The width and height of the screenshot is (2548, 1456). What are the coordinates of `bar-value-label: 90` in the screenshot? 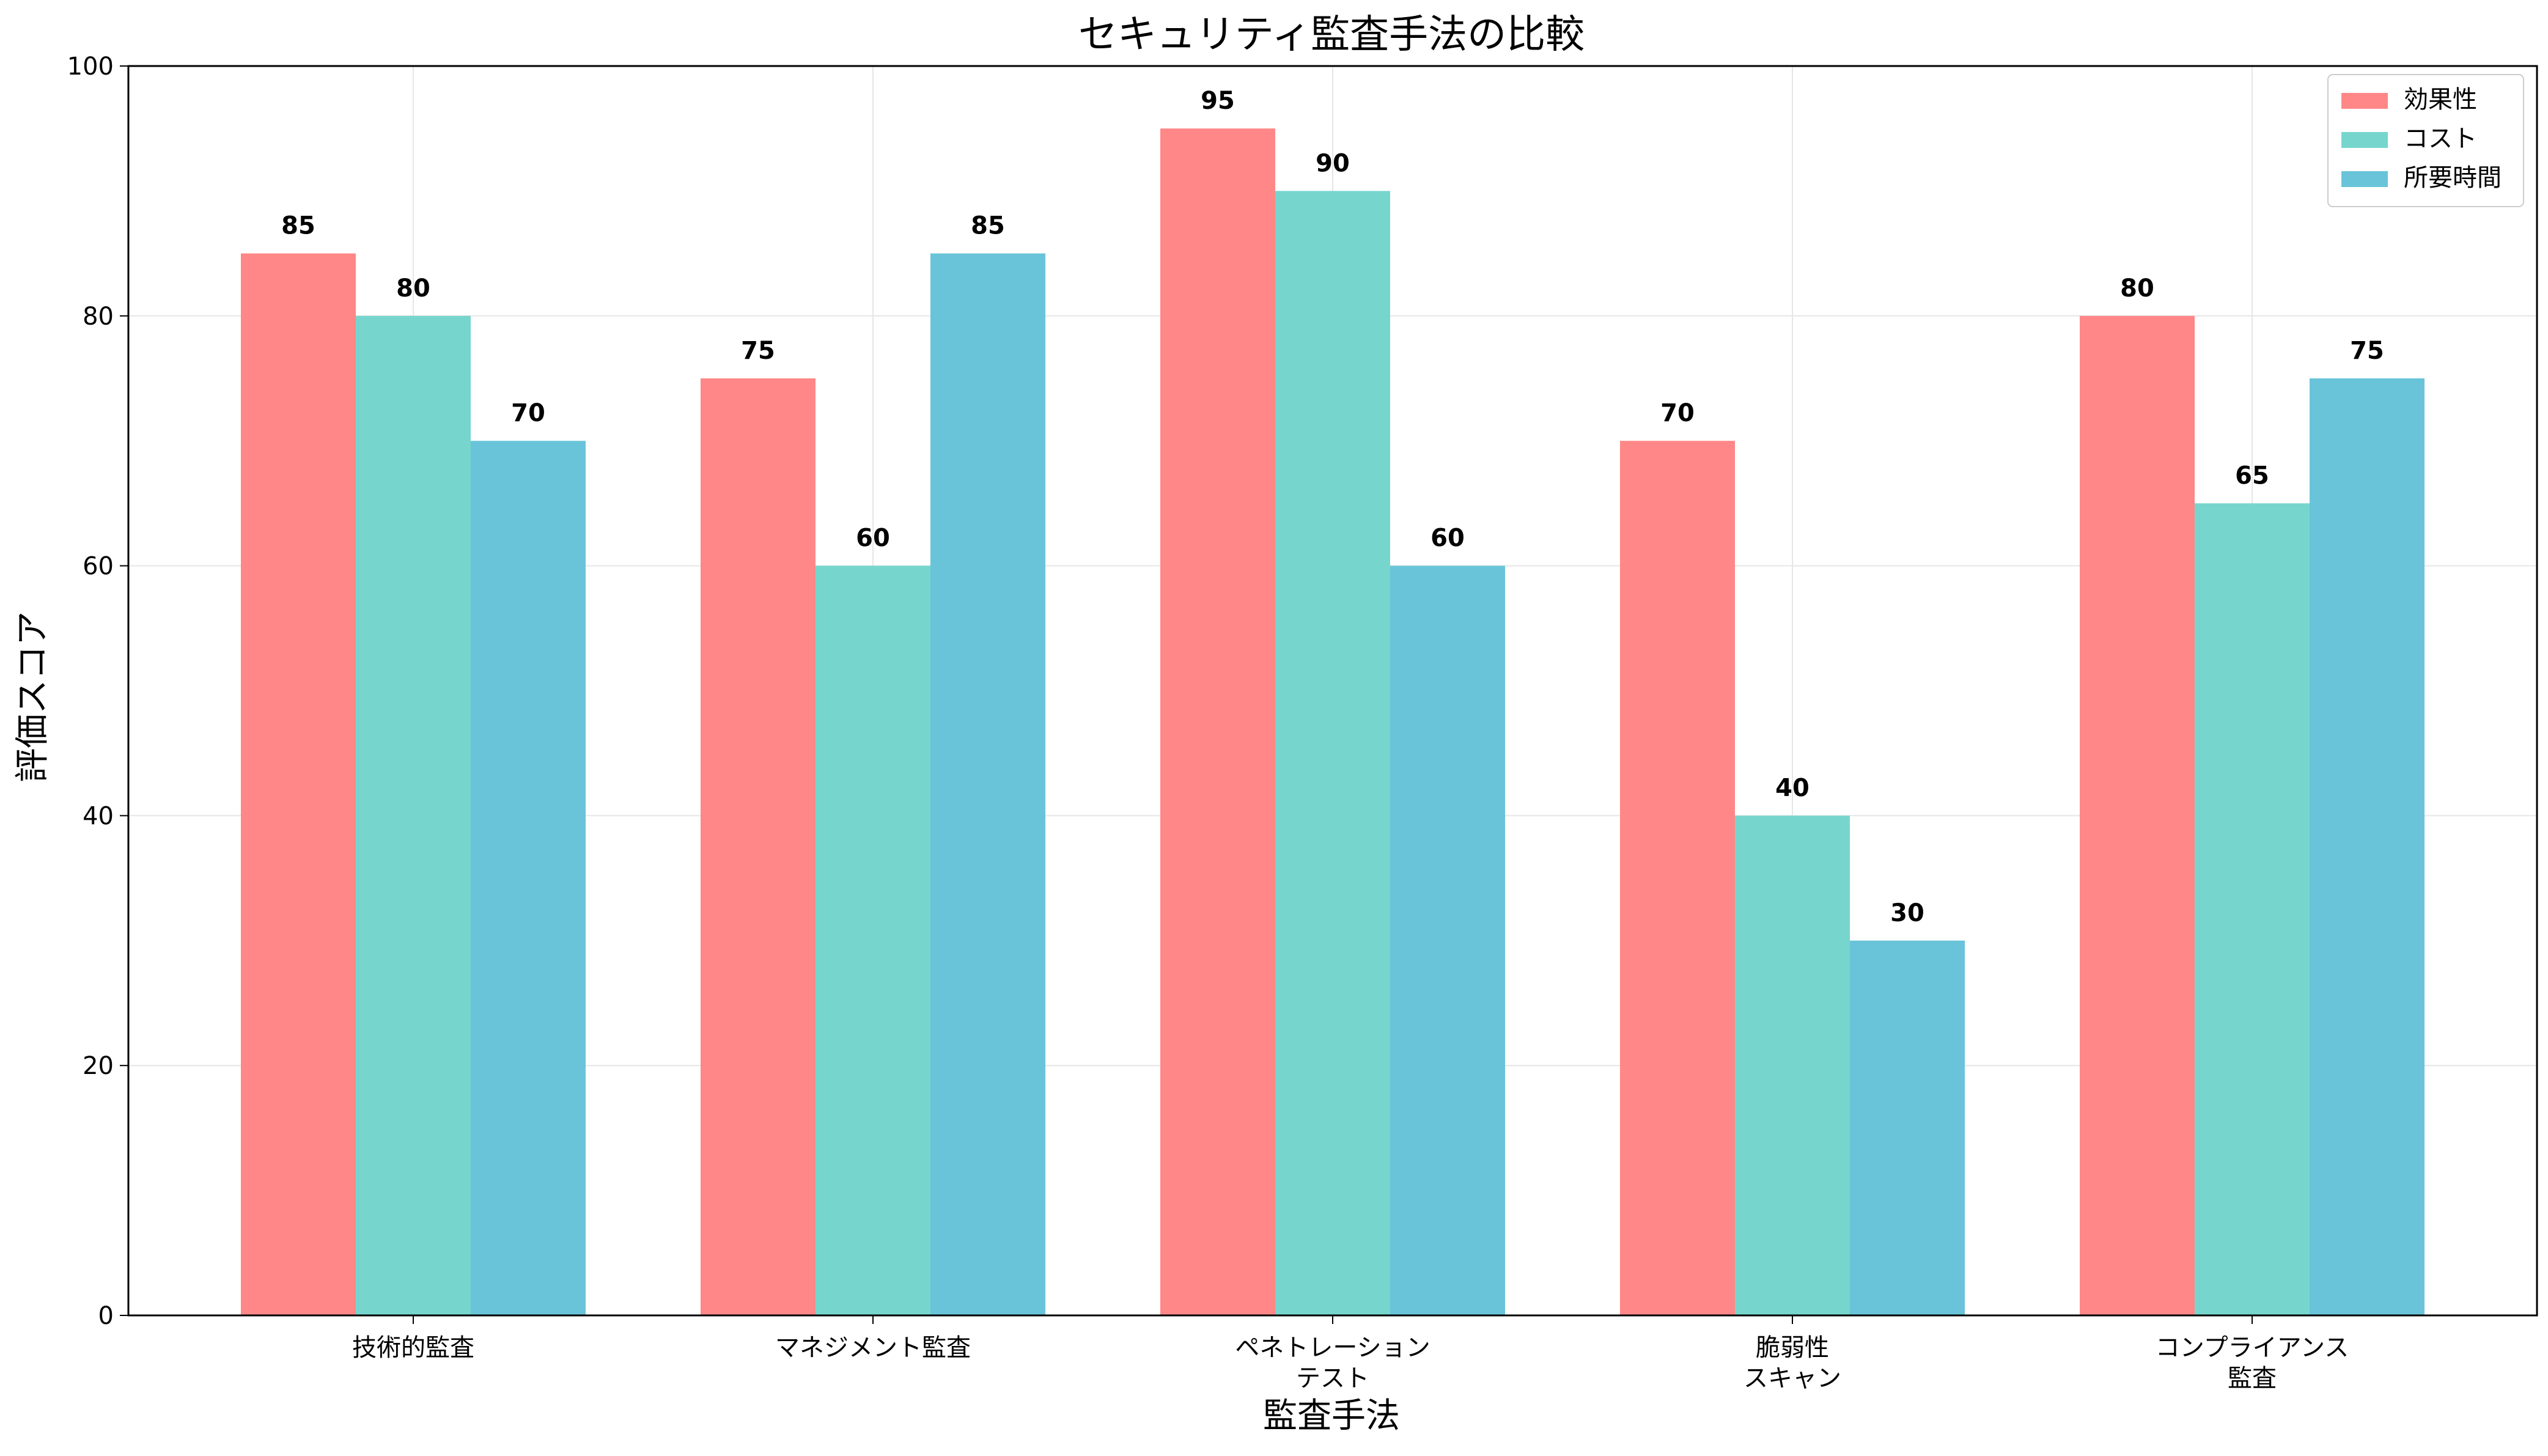 It's located at (1333, 163).